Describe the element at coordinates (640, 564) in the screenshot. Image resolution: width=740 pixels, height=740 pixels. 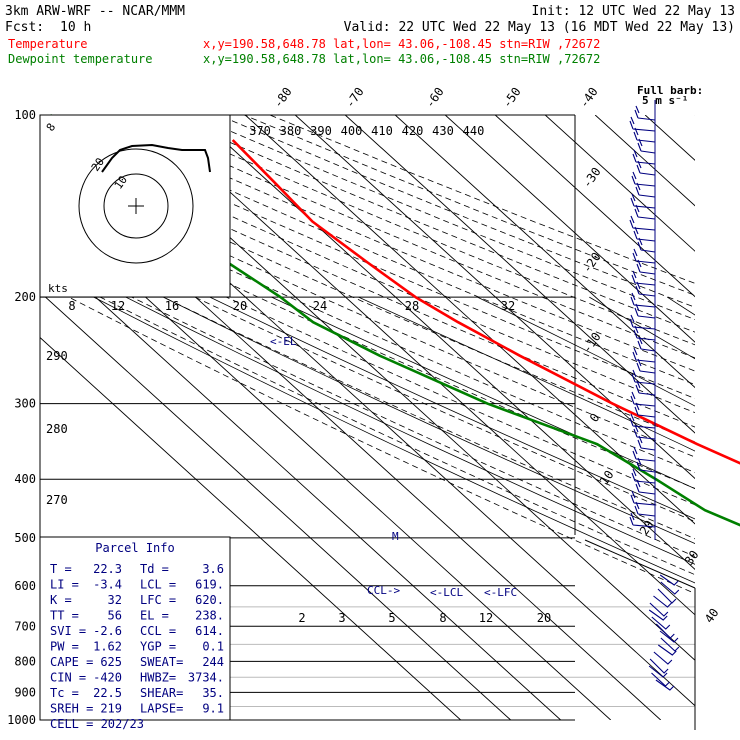
I see `barb-frame-edge` at that location.